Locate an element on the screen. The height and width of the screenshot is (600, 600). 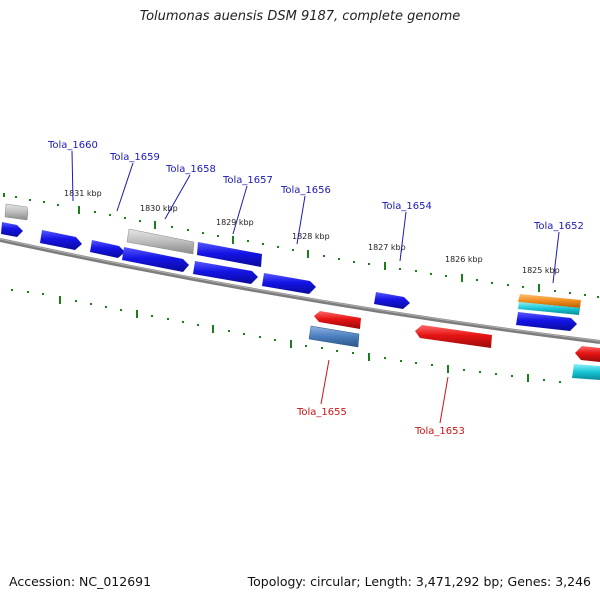
tick-label: 1830 kbp is located at coordinates (159, 208).